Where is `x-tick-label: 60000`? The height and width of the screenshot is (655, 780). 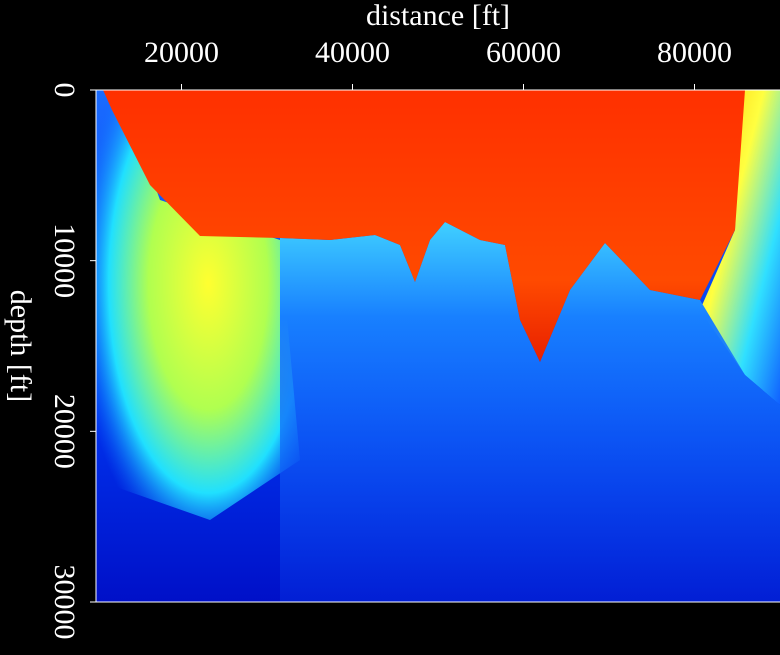 x-tick-label: 60000 is located at coordinates (523, 52).